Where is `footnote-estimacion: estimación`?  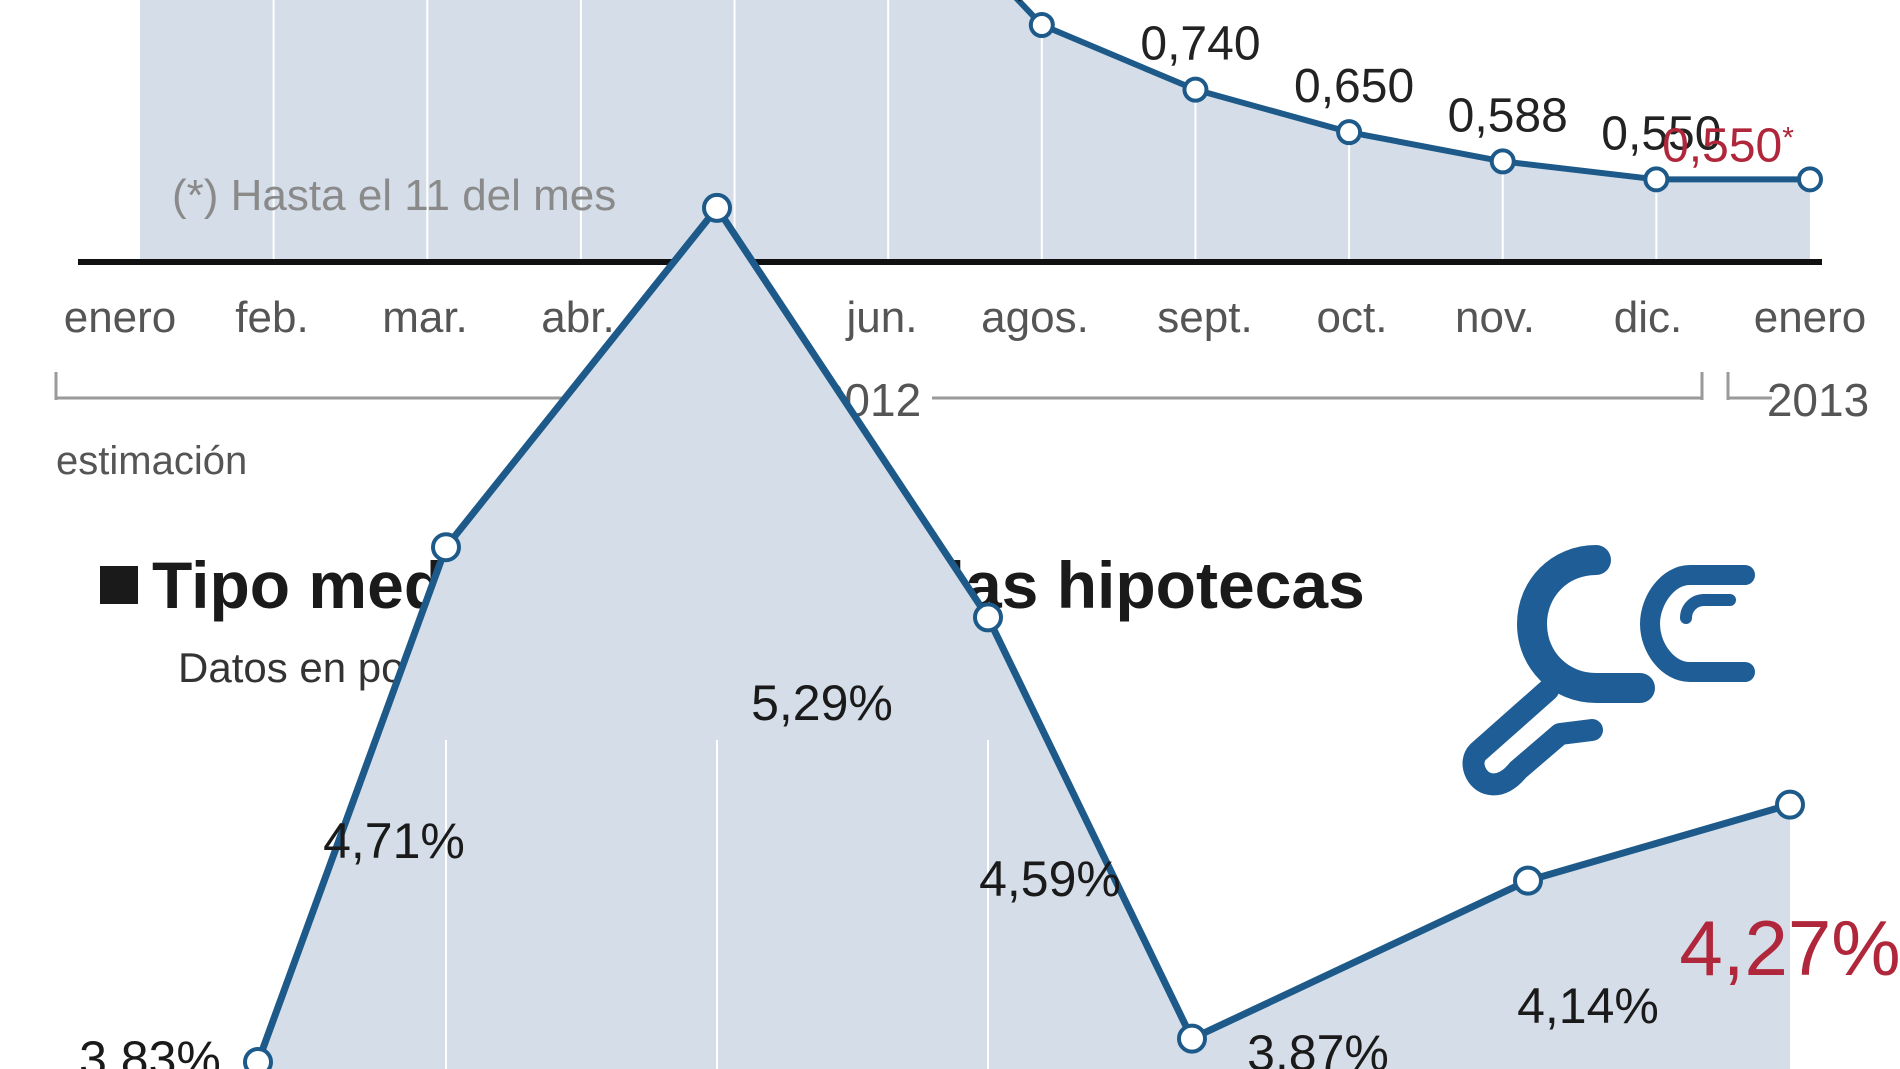 footnote-estimacion: estimación is located at coordinates (151, 461).